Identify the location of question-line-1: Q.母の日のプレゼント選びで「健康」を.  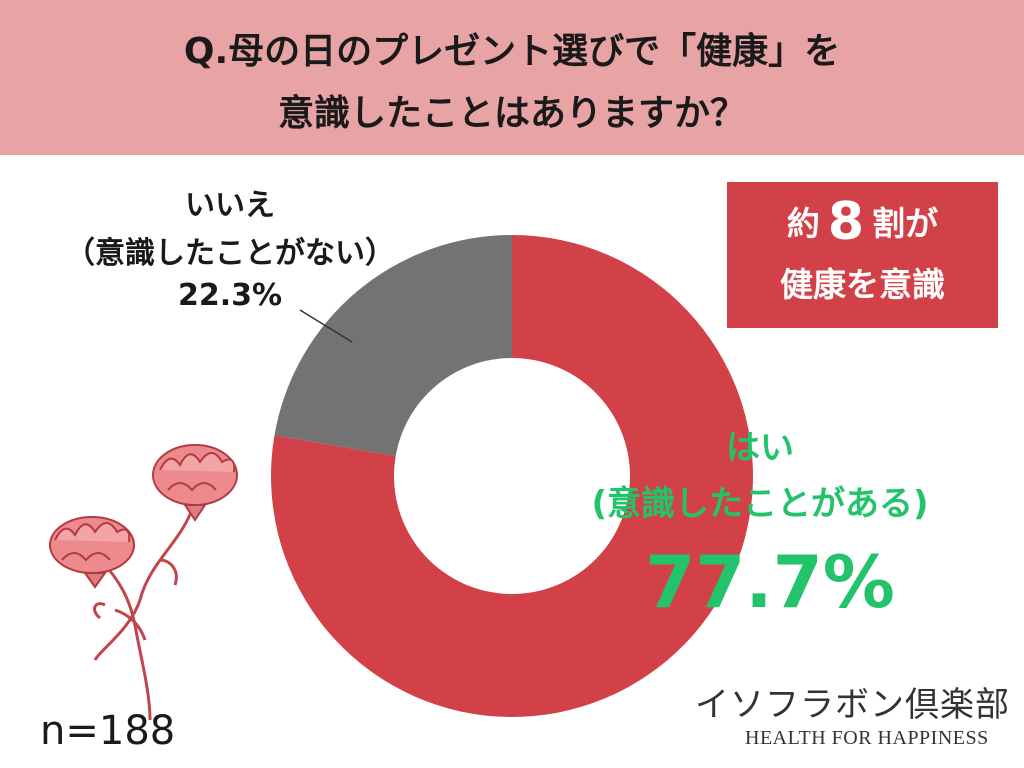
(512, 51).